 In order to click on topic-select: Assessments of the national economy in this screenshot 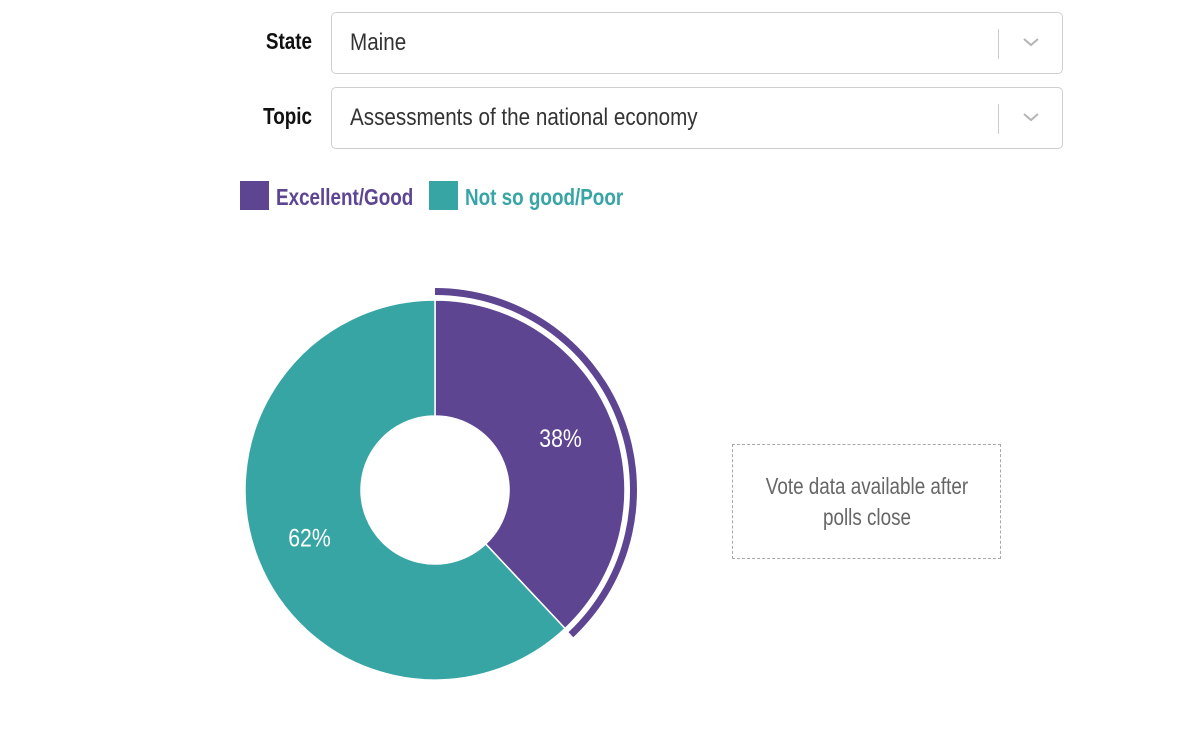, I will do `click(697, 118)`.